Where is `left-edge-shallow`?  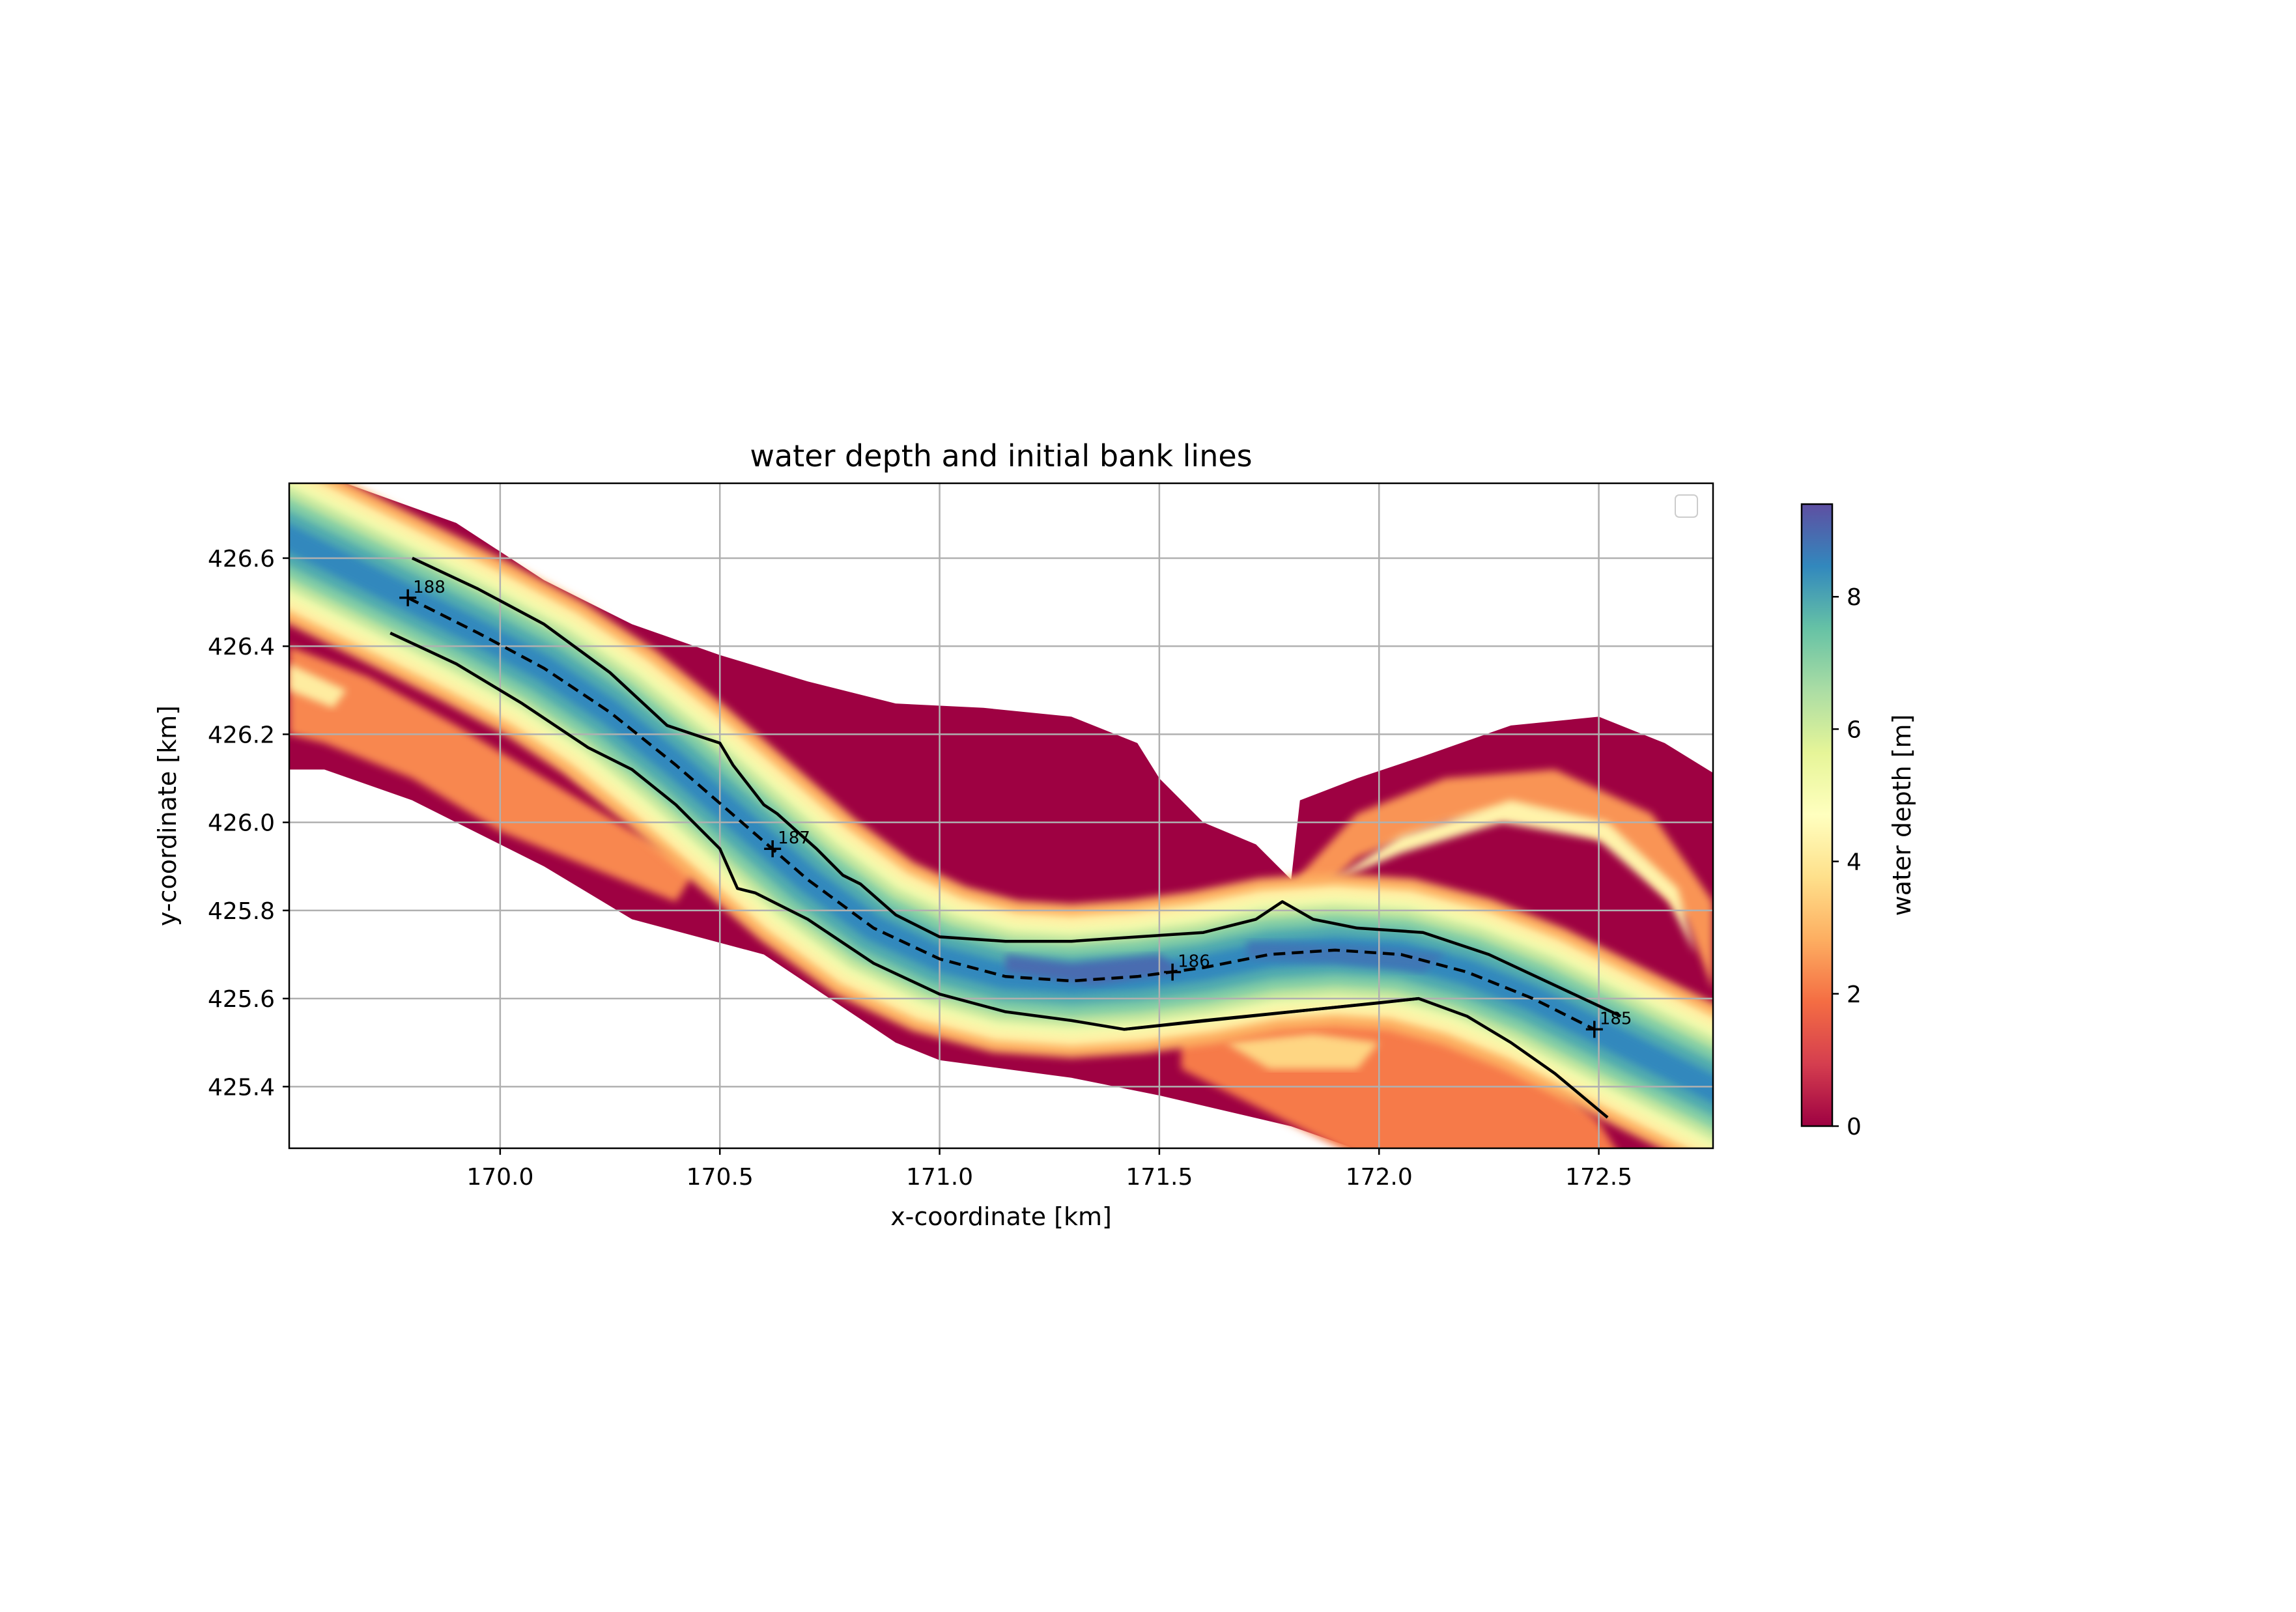 left-edge-shallow is located at coordinates (318, 686).